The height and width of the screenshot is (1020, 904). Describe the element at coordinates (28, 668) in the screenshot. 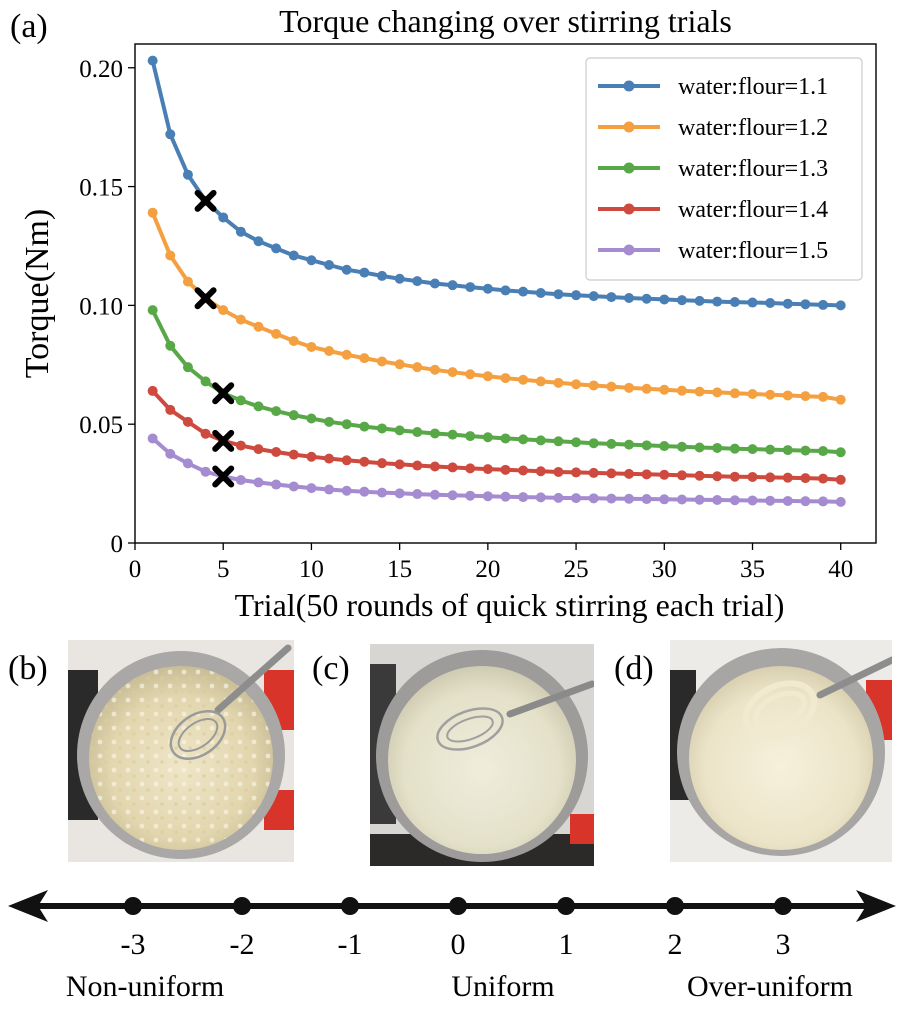

I see `panel-label-b: (b)` at that location.